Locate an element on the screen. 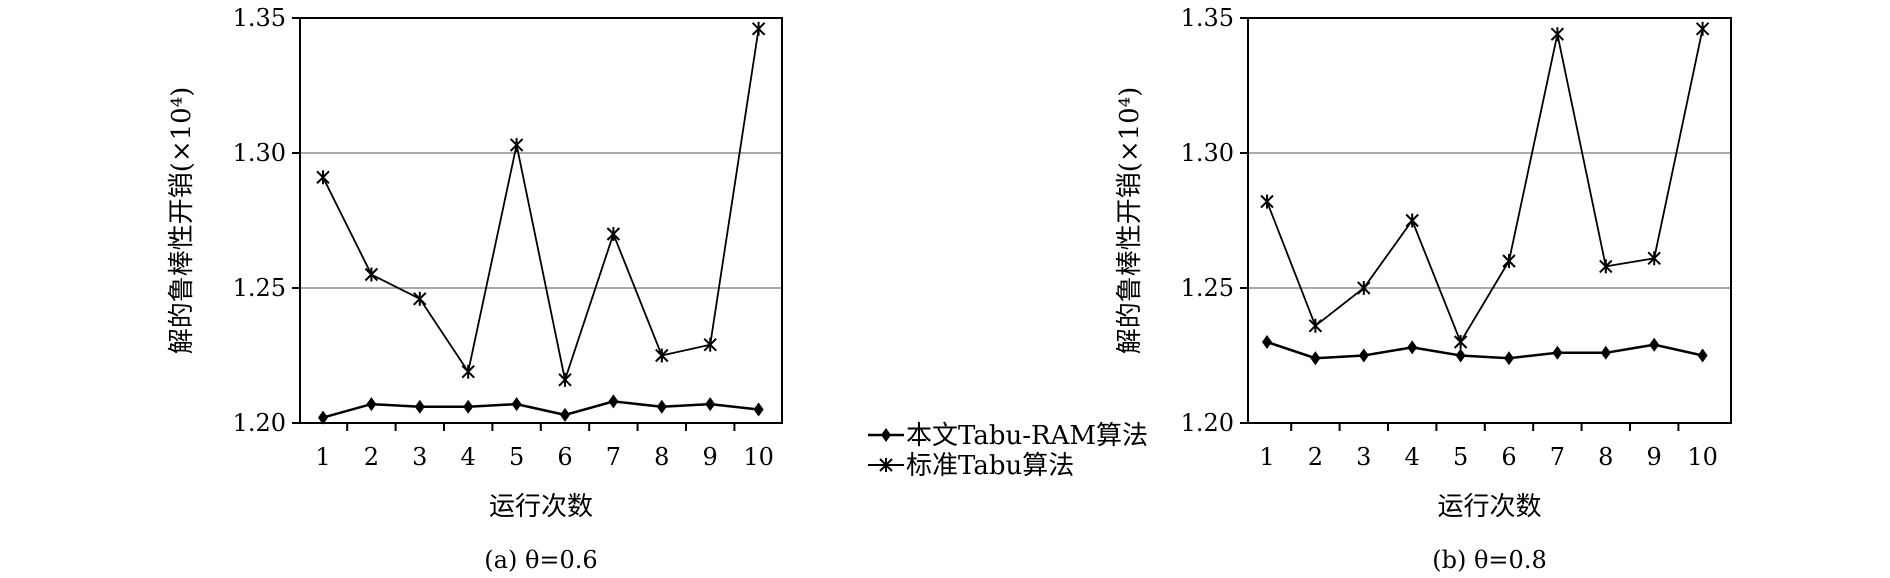  panel-caption: (b) θ=0.8 is located at coordinates (1489, 560).